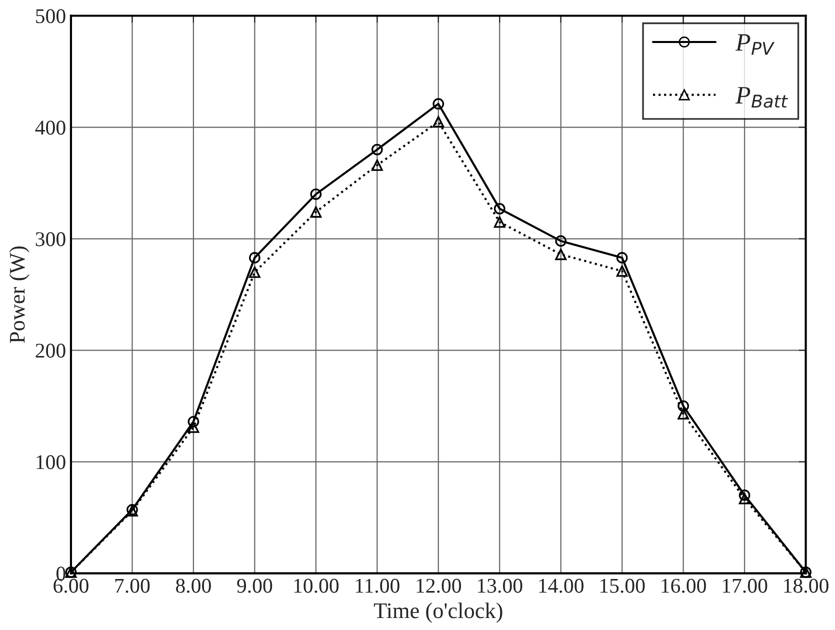 The image size is (835, 630). What do you see at coordinates (439, 585) in the screenshot?
I see `x-tick-label: 12.00` at bounding box center [439, 585].